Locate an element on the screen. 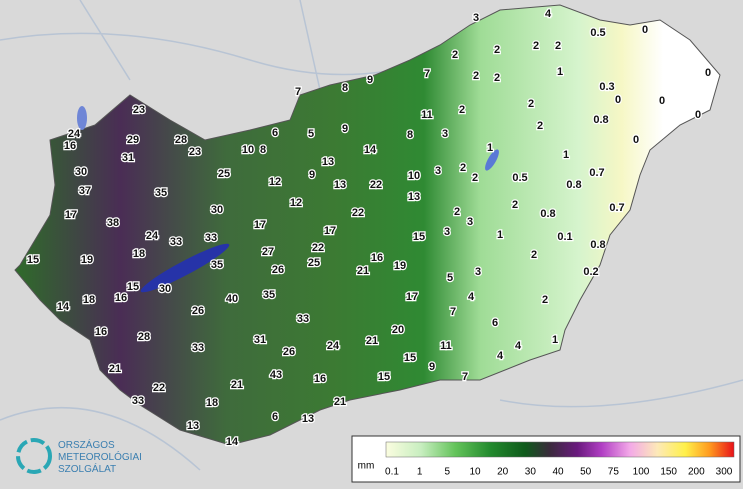  station-value: 37 is located at coordinates (85, 191).